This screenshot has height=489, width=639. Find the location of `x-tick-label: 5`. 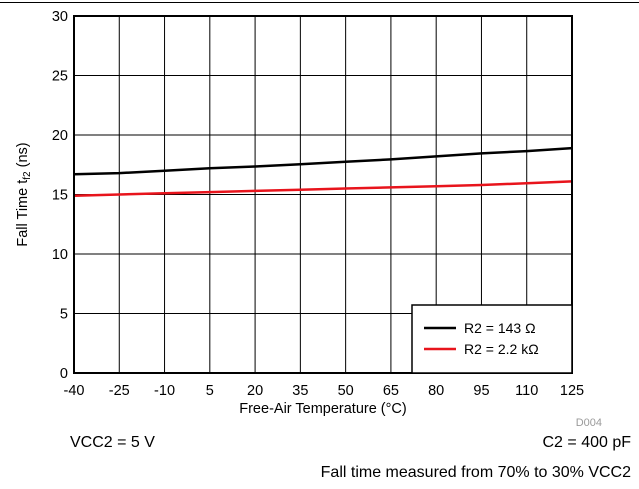

x-tick-label: 5 is located at coordinates (210, 391).